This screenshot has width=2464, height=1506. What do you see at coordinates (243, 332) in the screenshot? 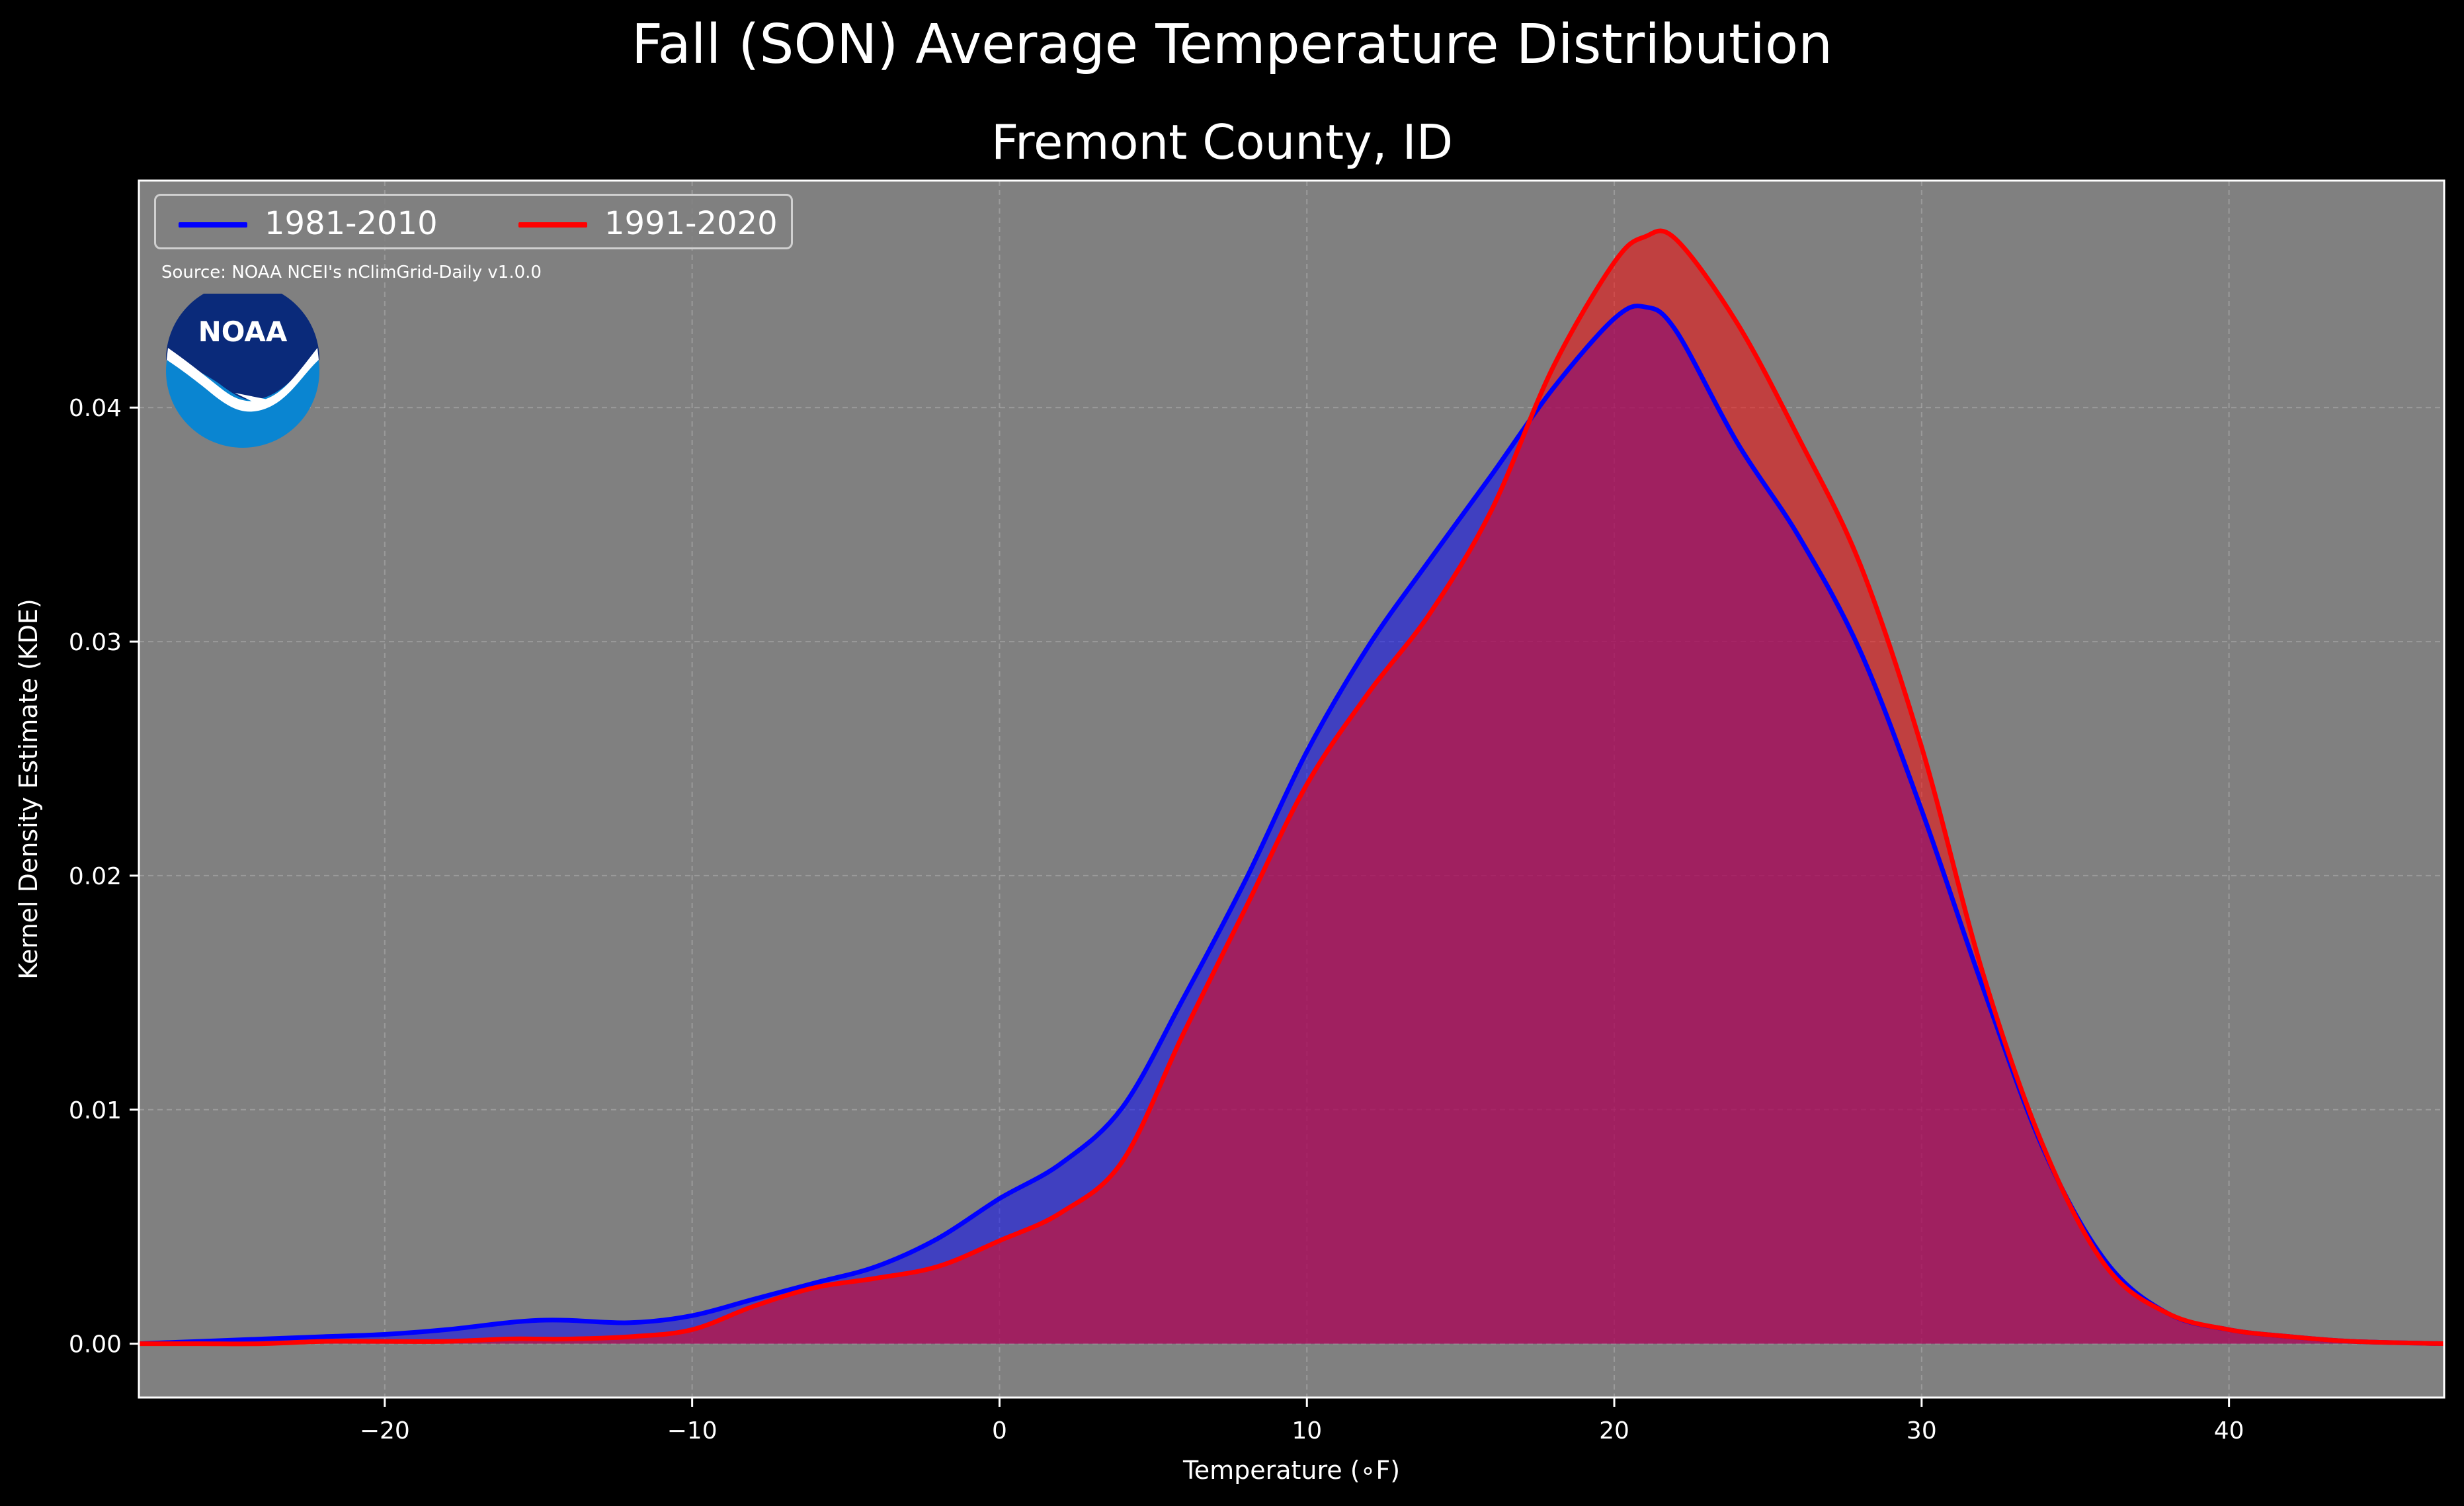
I see `logo-text: NOAA` at bounding box center [243, 332].